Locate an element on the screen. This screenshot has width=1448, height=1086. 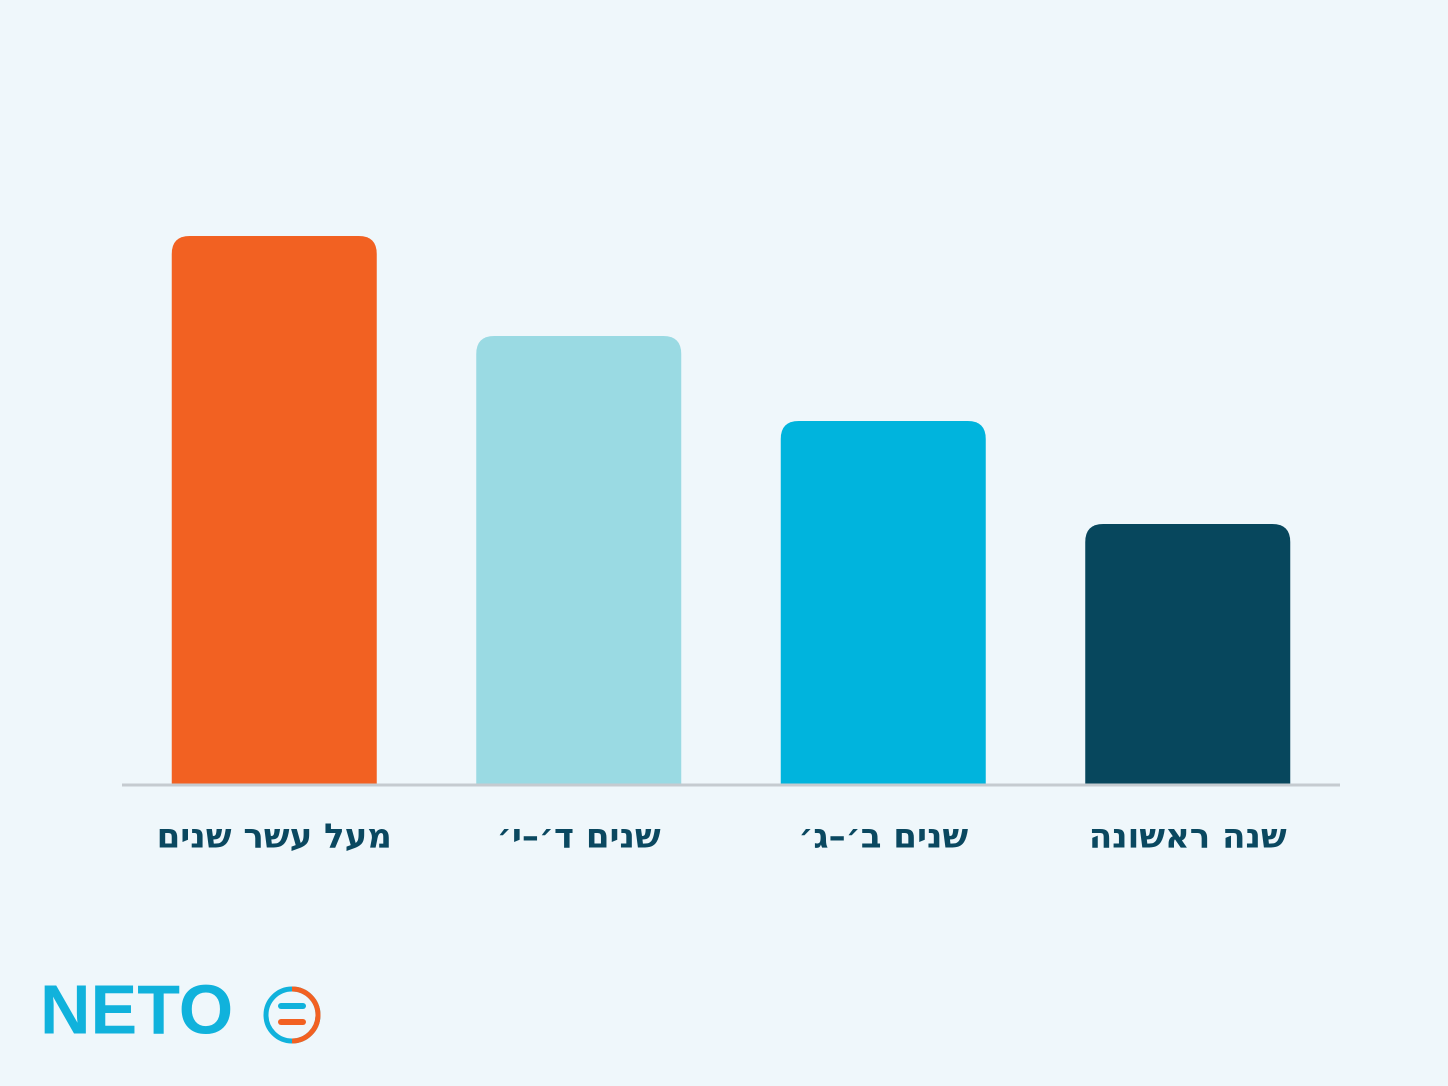
x-tick-label: מעל עשר שנים is located at coordinates (274, 837).